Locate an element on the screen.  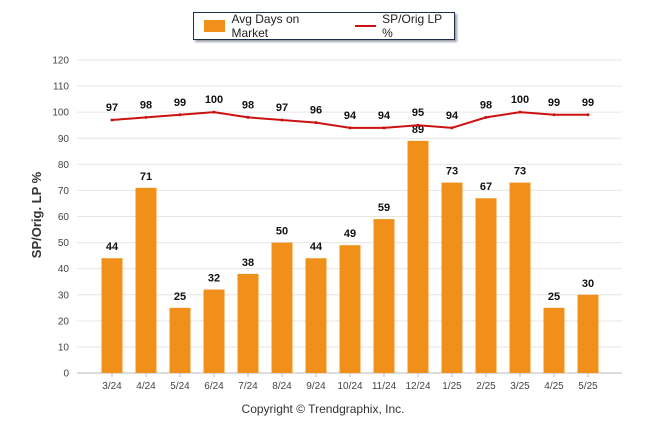
line-data-labels: 97 98 99 100 98 97 96 94 94 95 94 98 100 99 99 is located at coordinates (350, 108).